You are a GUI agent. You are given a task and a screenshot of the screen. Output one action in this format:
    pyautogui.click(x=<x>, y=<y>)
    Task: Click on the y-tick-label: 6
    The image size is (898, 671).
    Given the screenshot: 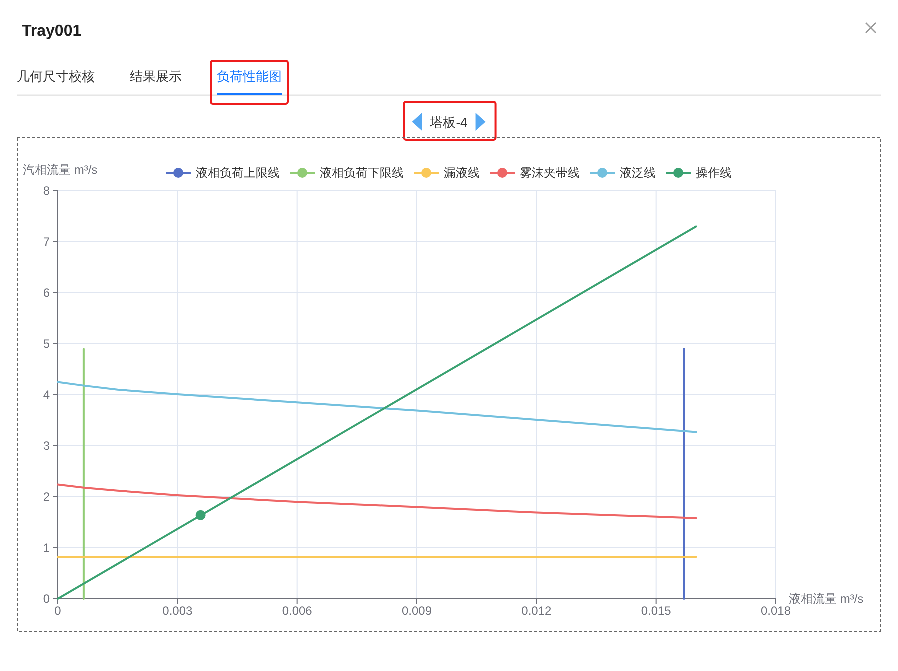 What is the action you would take?
    pyautogui.click(x=46, y=293)
    